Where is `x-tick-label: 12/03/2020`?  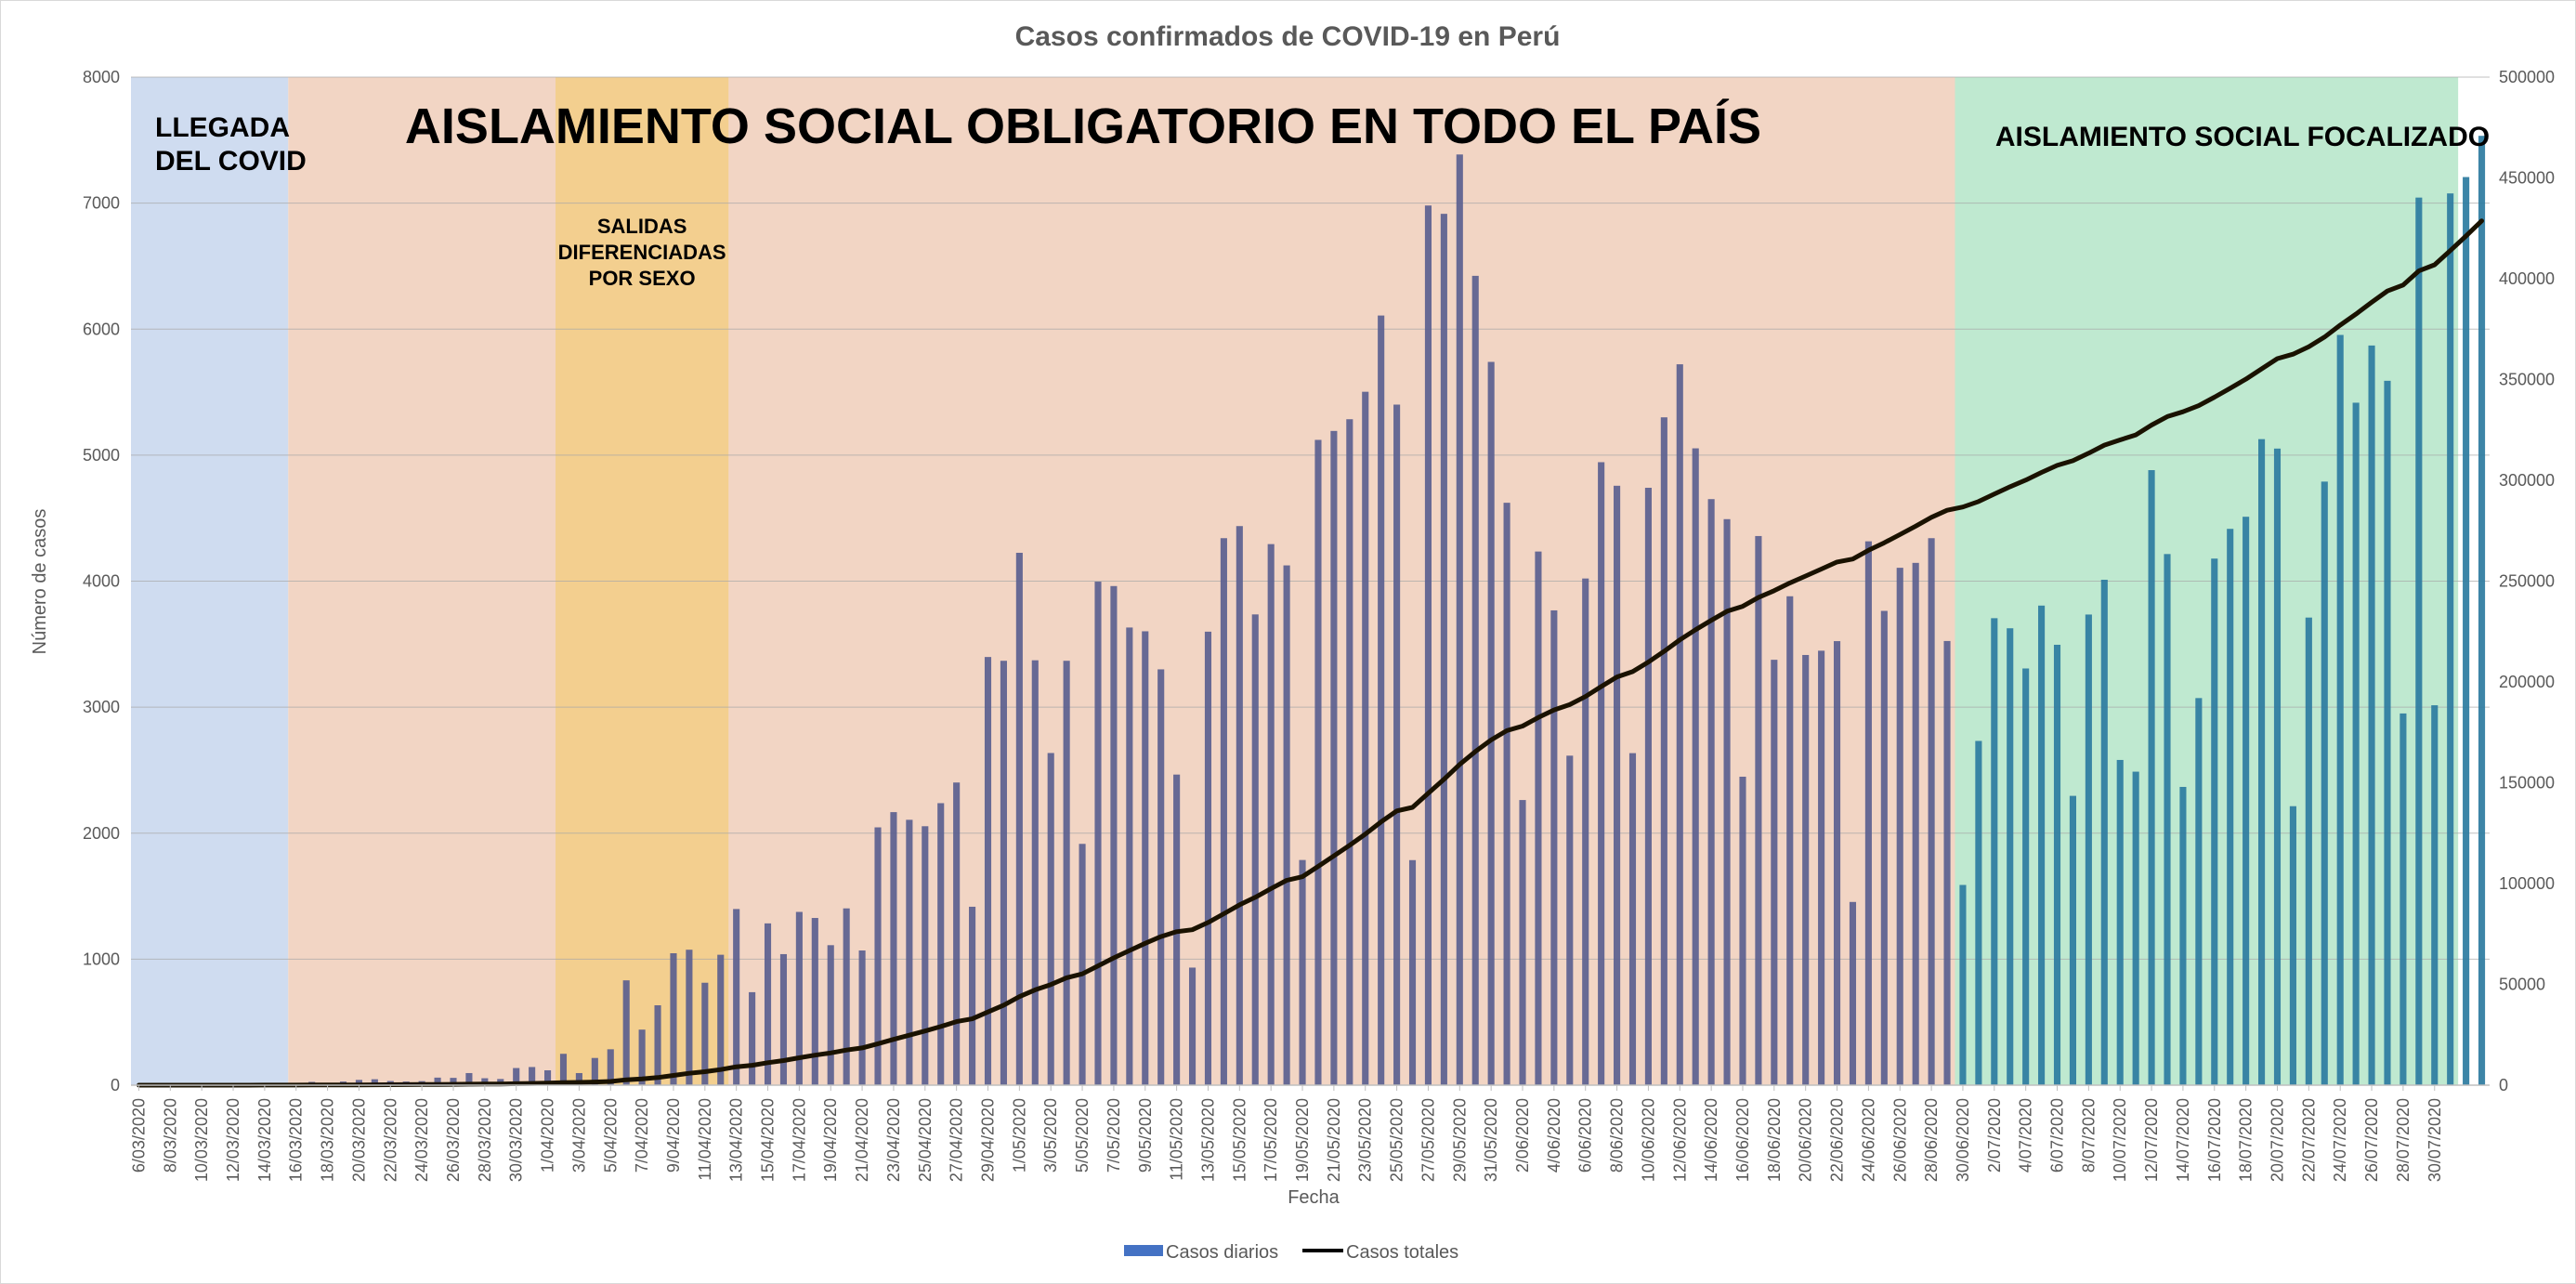
x-tick-label: 12/03/2020 is located at coordinates (233, 1140).